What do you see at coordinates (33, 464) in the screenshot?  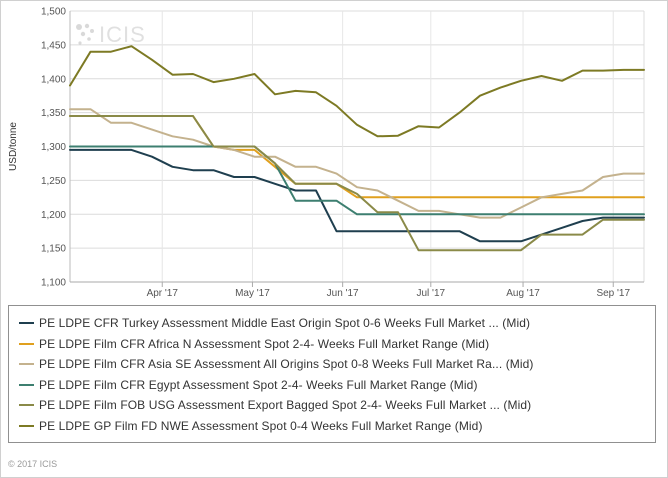 I see `copyright-text: © 2017 ICIS` at bounding box center [33, 464].